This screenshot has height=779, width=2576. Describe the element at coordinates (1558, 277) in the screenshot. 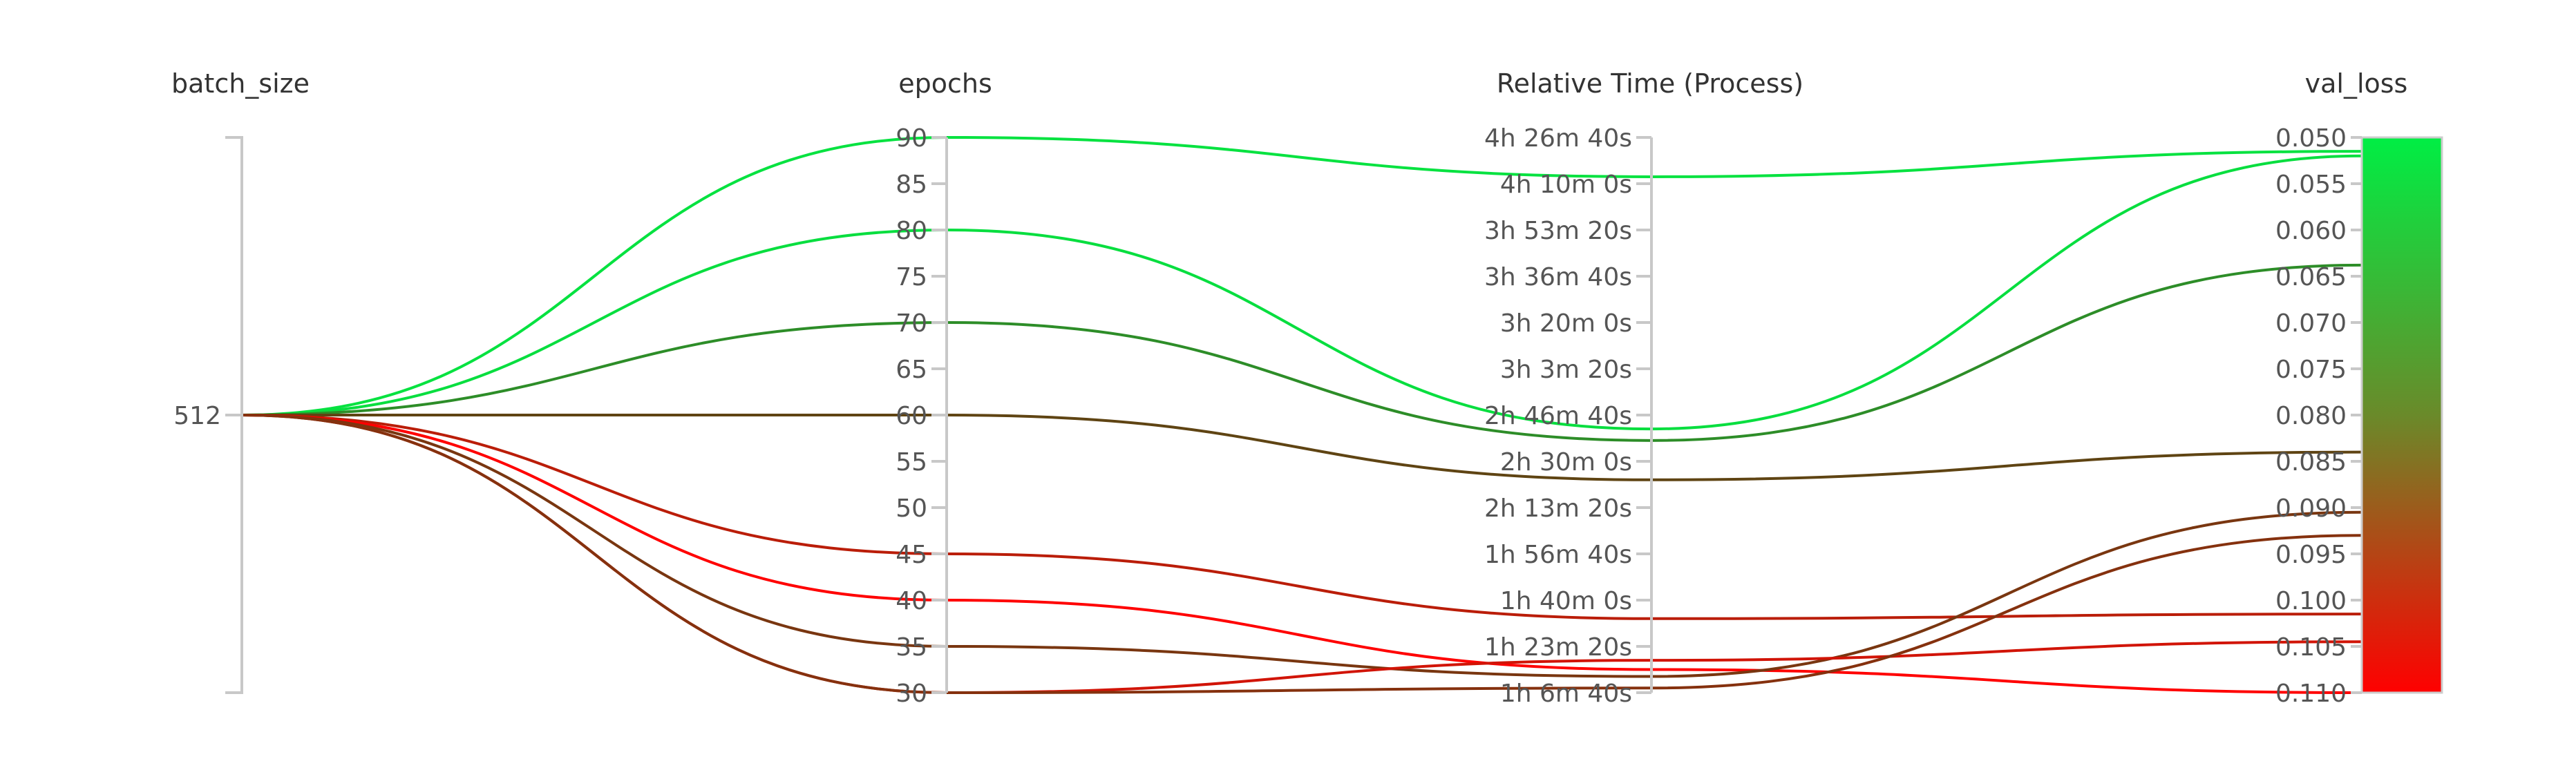

I see `tick-label: 3h 36m 40s` at that location.